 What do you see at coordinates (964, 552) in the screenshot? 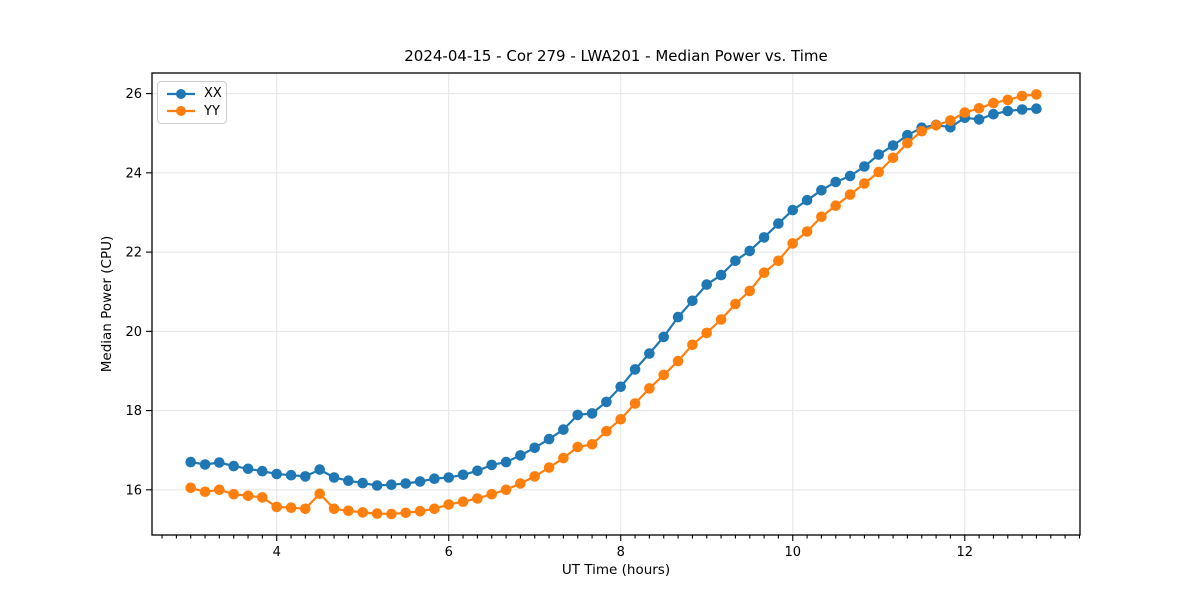
I see `x-tick-label: 12` at bounding box center [964, 552].